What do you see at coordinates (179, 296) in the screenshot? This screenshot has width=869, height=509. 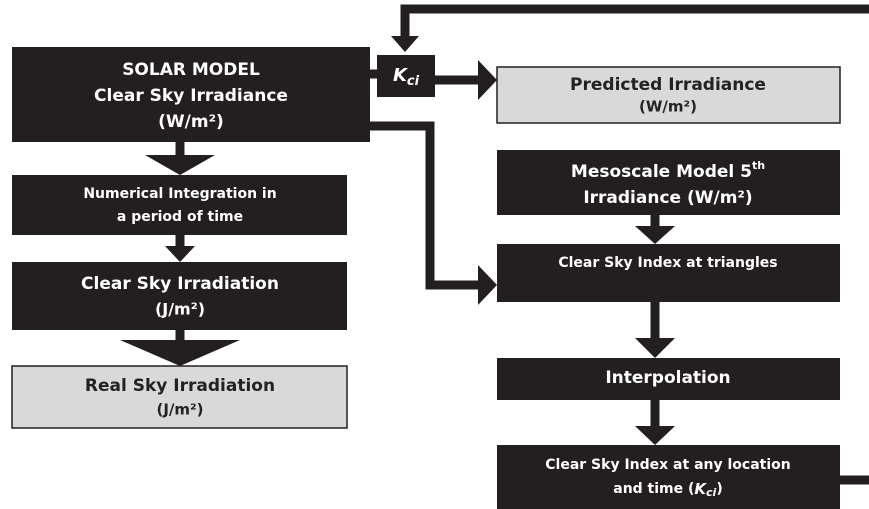 I see `clear-sky-irradiation-node: Clear Sky Irradiation (J/m²)` at bounding box center [179, 296].